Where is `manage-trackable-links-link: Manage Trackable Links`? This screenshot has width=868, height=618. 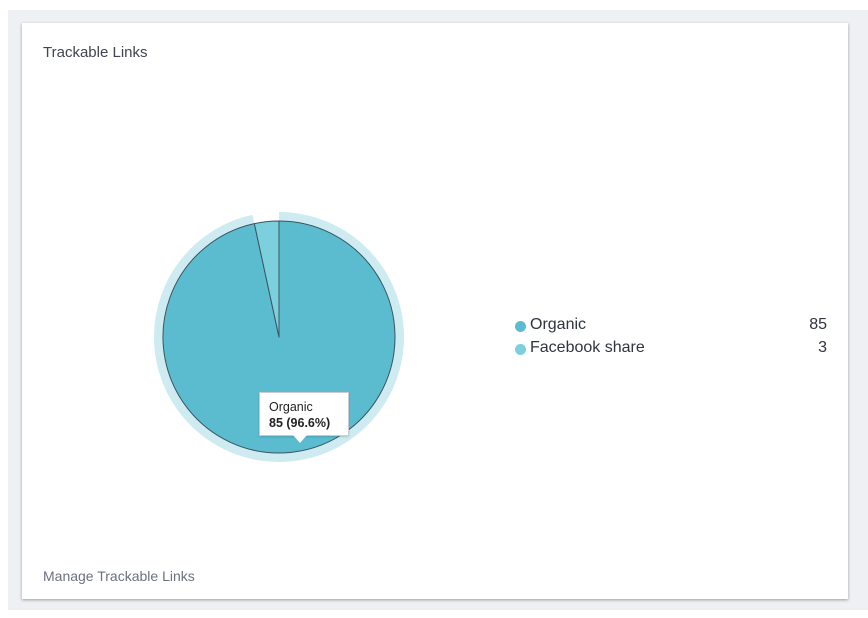
manage-trackable-links-link: Manage Trackable Links is located at coordinates (119, 576).